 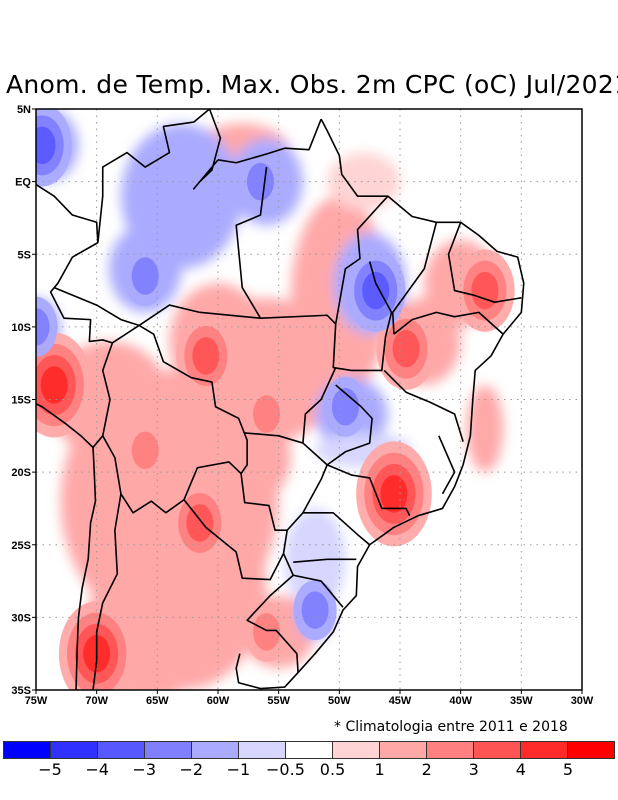 What do you see at coordinates (21, 401) in the screenshot?
I see `y-tick-label: 15S` at bounding box center [21, 401].